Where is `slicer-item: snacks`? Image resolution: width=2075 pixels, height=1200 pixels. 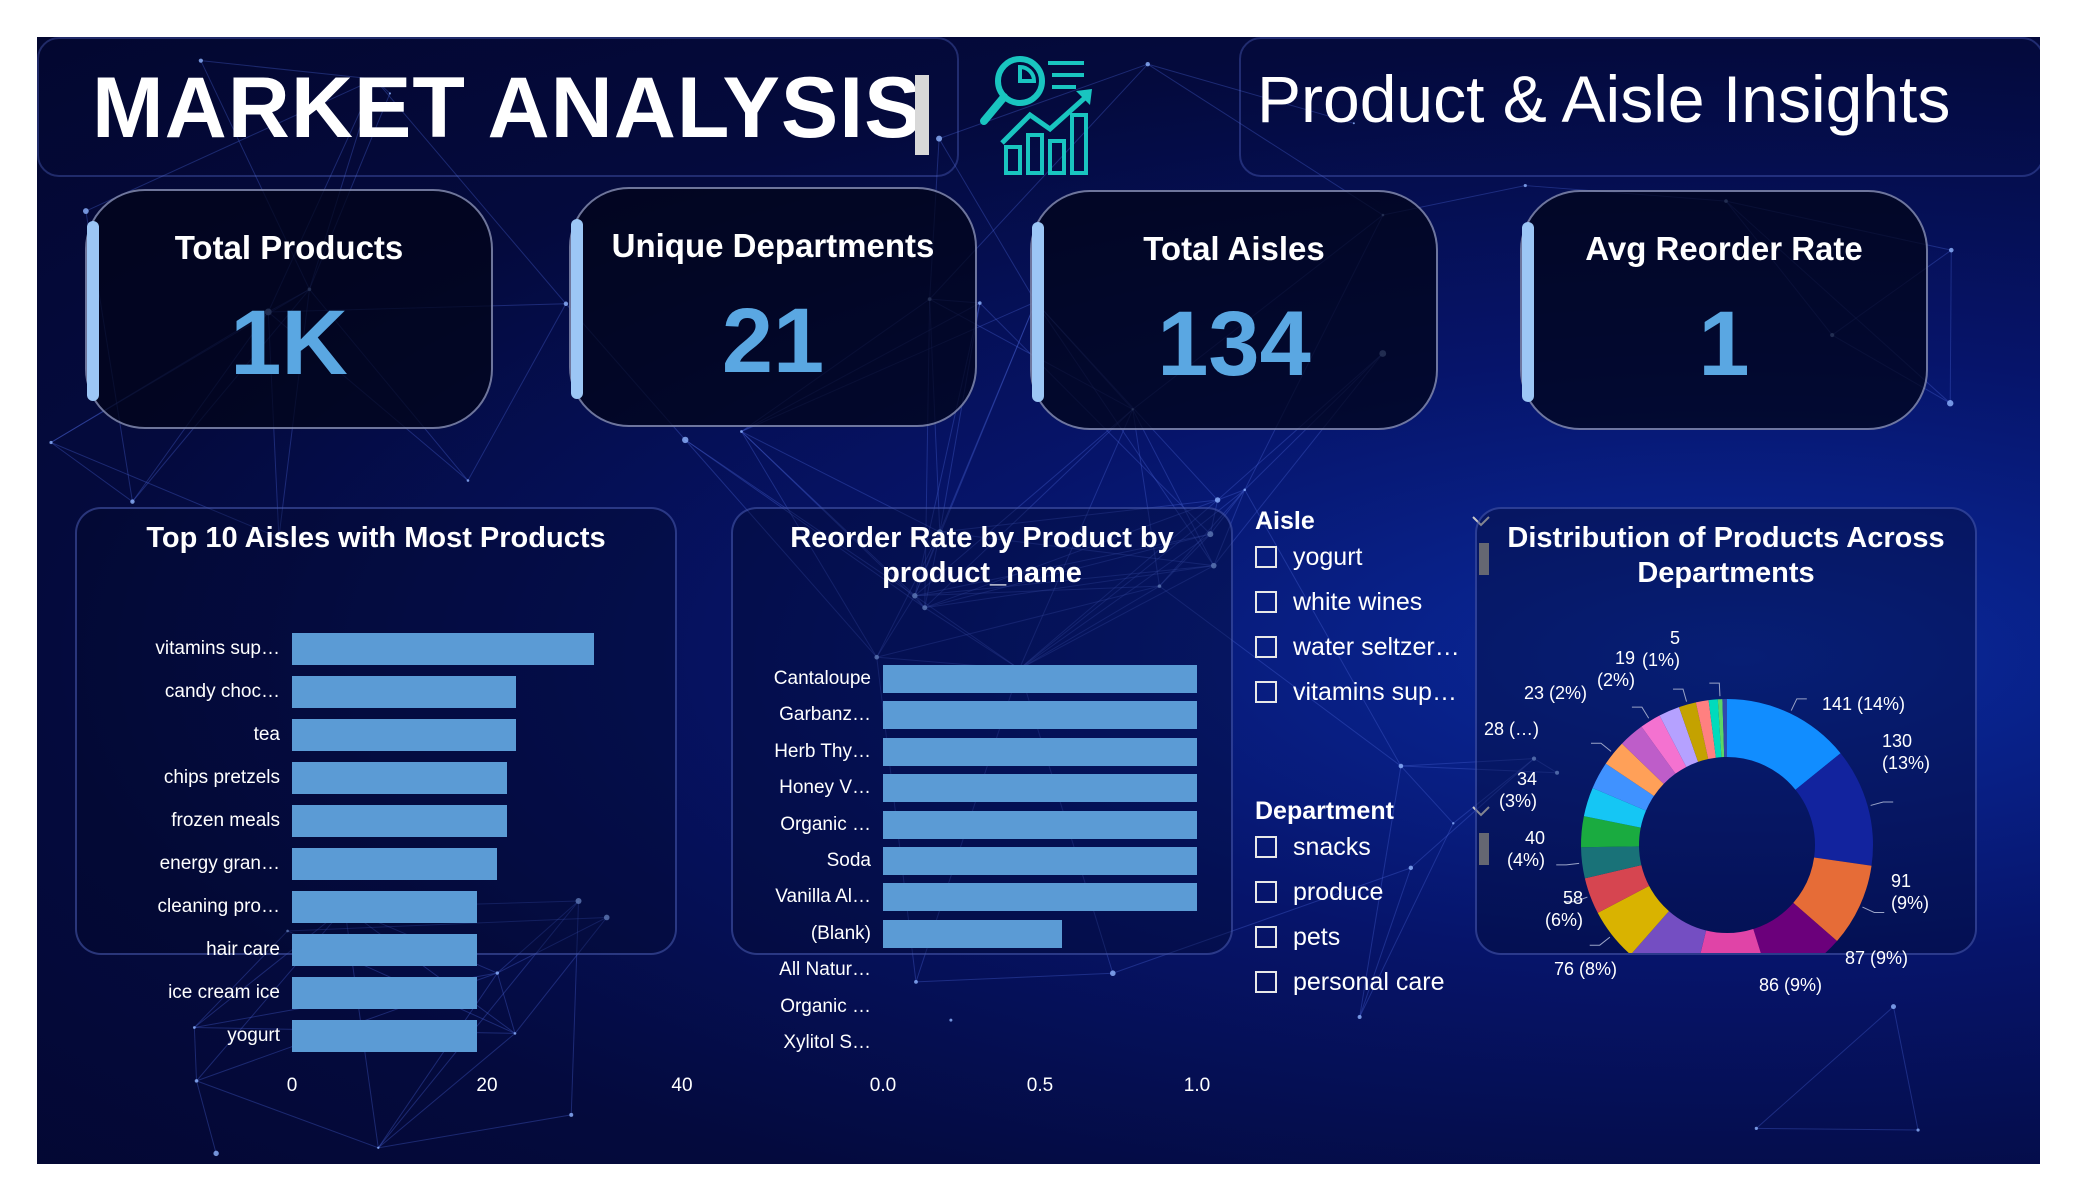
slicer-item: snacks is located at coordinates (1313, 847).